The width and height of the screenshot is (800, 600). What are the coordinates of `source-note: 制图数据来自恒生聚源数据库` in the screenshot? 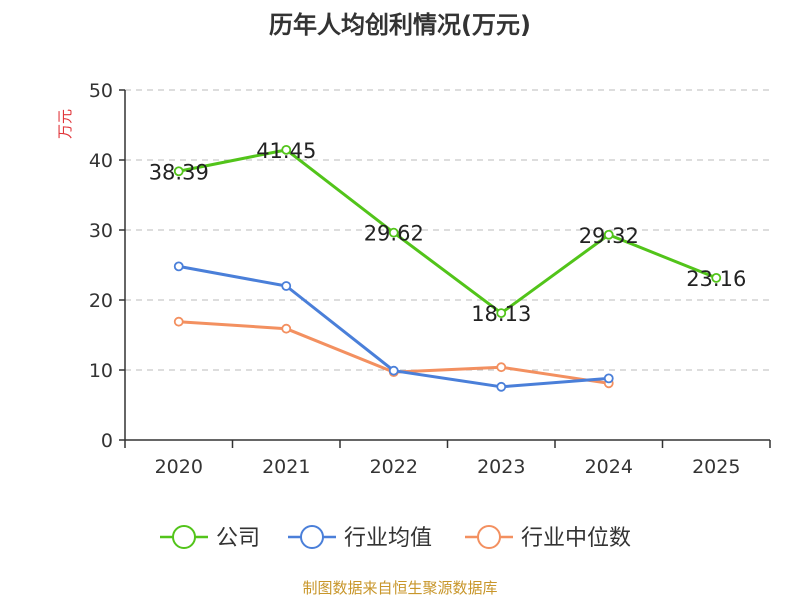 It's located at (399, 588).